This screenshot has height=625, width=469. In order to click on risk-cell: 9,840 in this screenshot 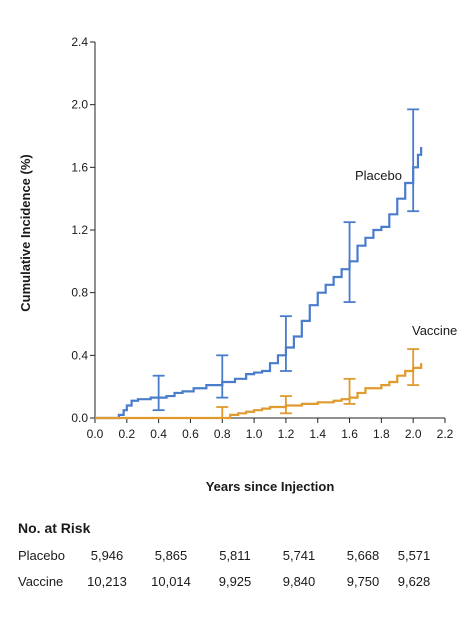, I will do `click(299, 581)`.